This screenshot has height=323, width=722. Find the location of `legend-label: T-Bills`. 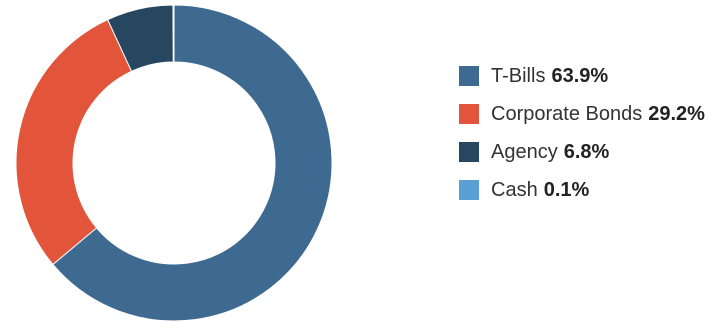

legend-label: T-Bills is located at coordinates (518, 75).